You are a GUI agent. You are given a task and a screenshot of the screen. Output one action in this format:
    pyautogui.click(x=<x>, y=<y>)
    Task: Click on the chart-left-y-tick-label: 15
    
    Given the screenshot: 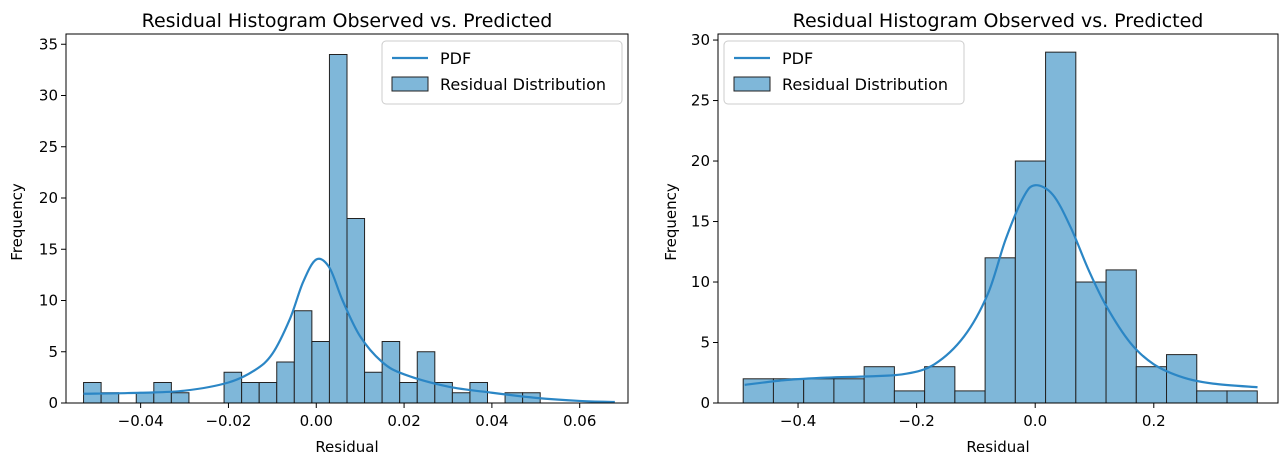 What is the action you would take?
    pyautogui.click(x=48, y=249)
    